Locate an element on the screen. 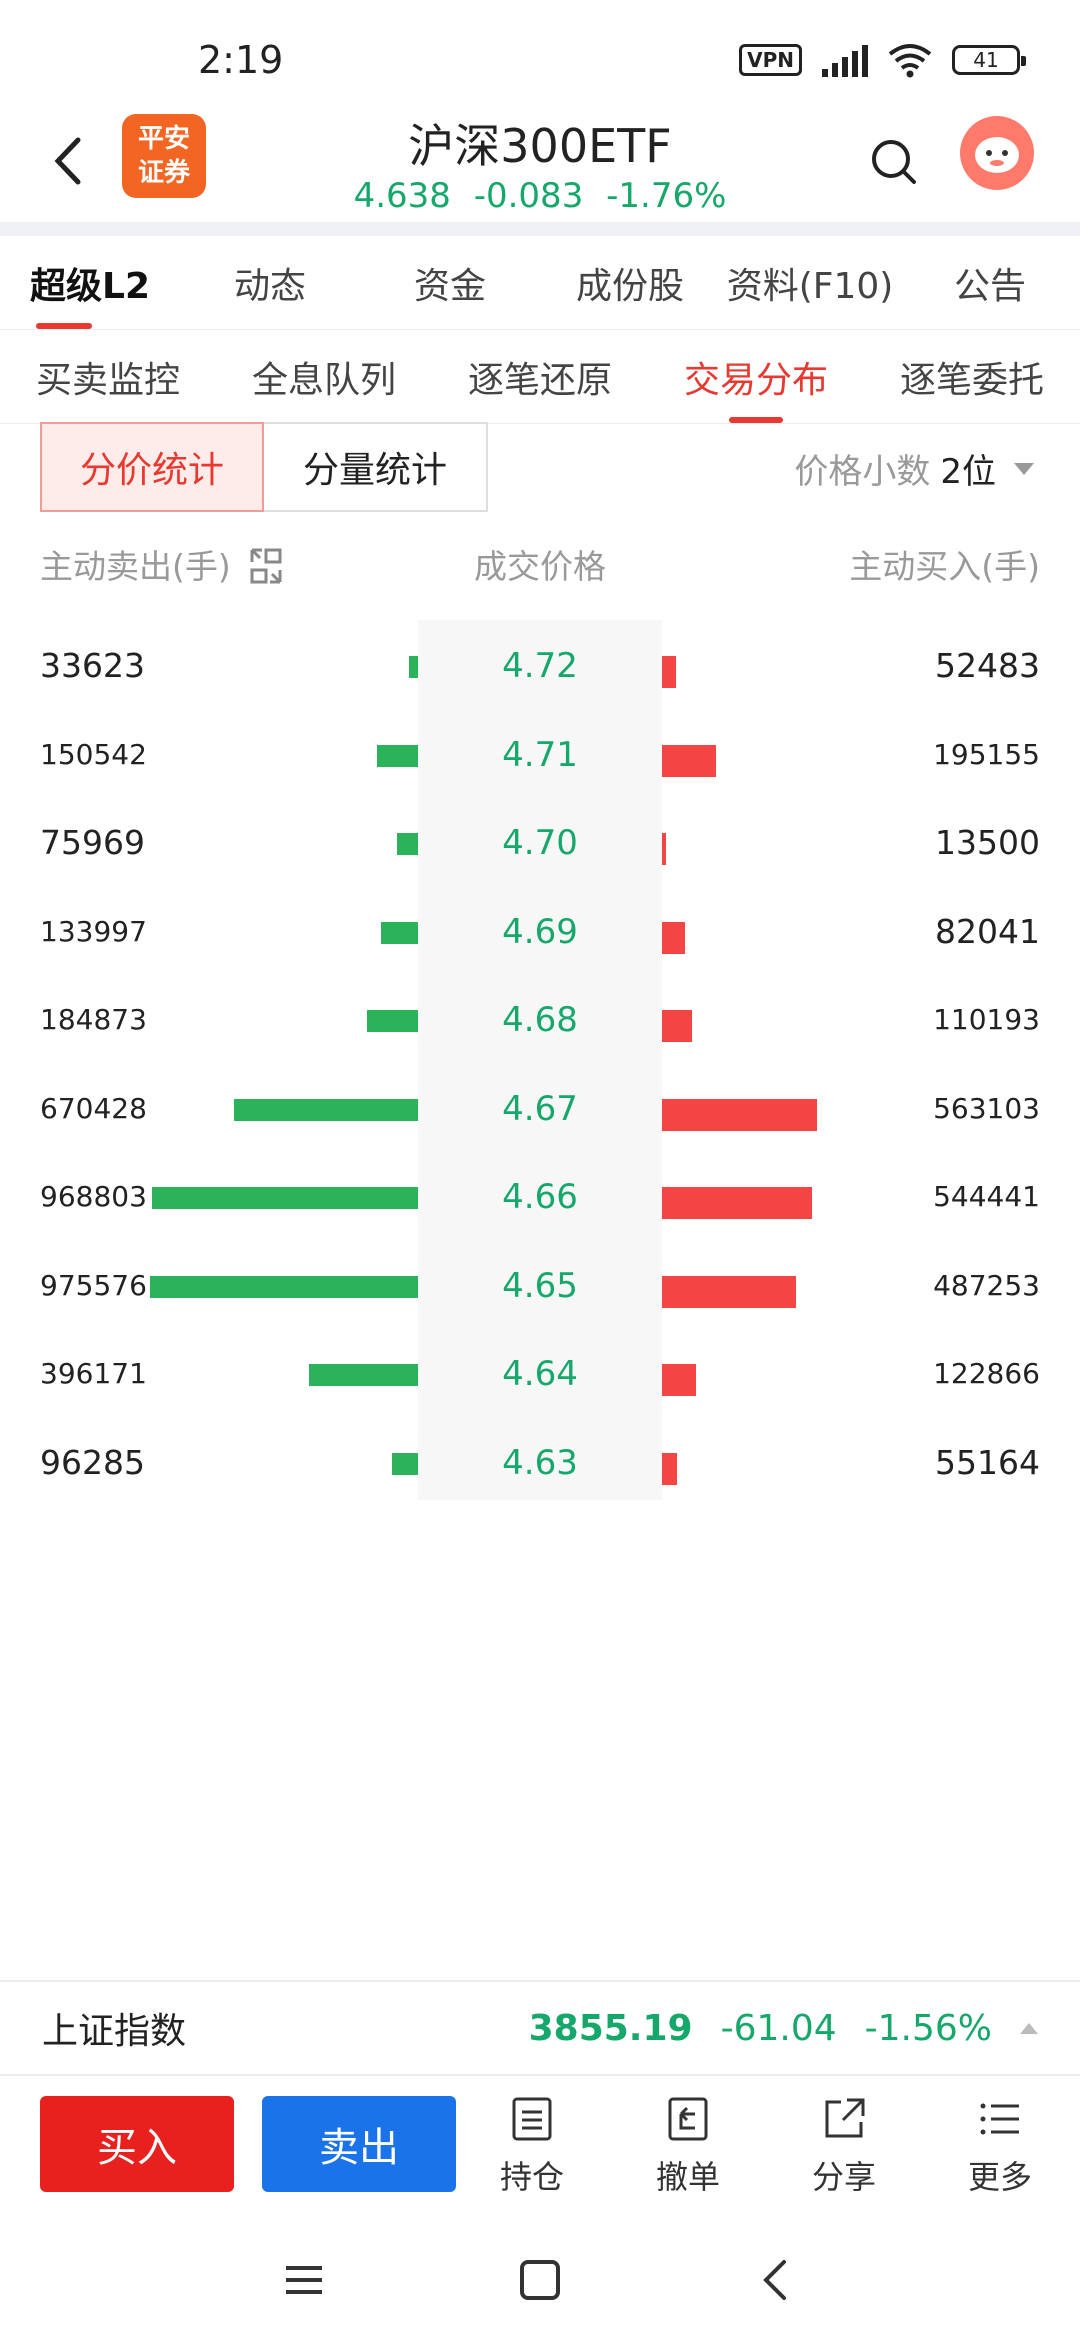 The height and width of the screenshot is (2340, 1080). volume-stat-button: 分量统计 is located at coordinates (376, 467).